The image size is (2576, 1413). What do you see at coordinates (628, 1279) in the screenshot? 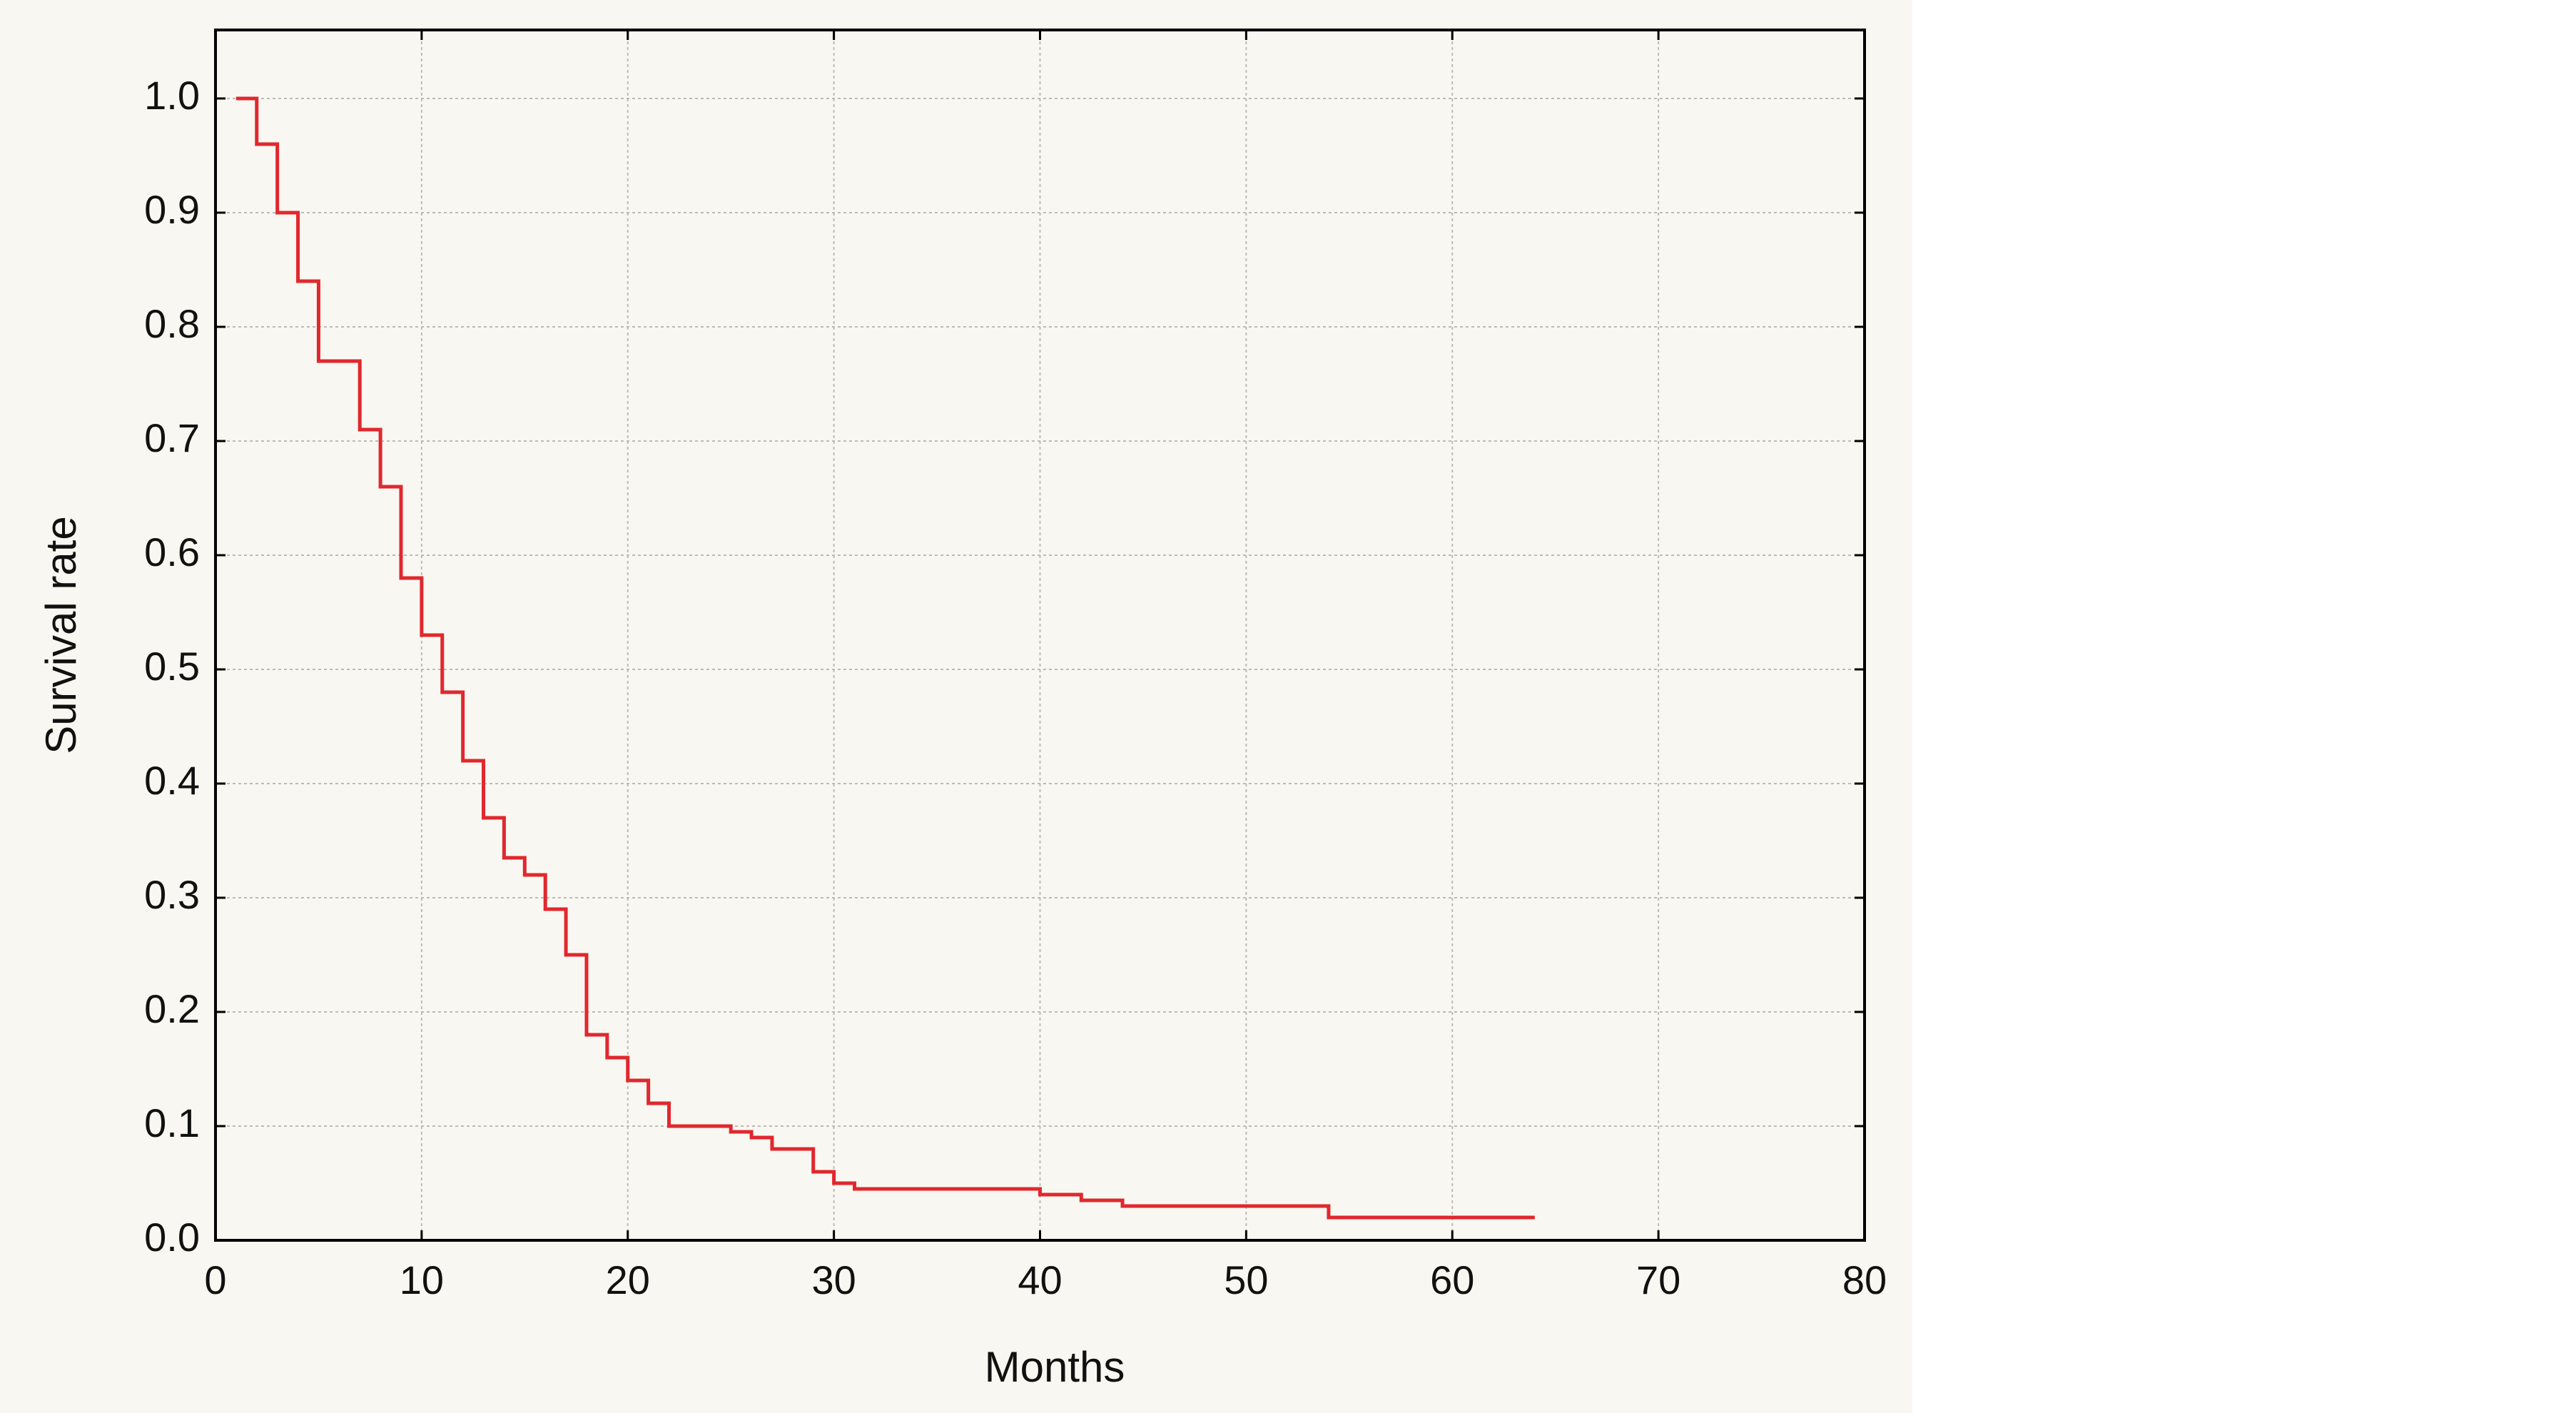
I see `x-tick-label: 20` at bounding box center [628, 1279].